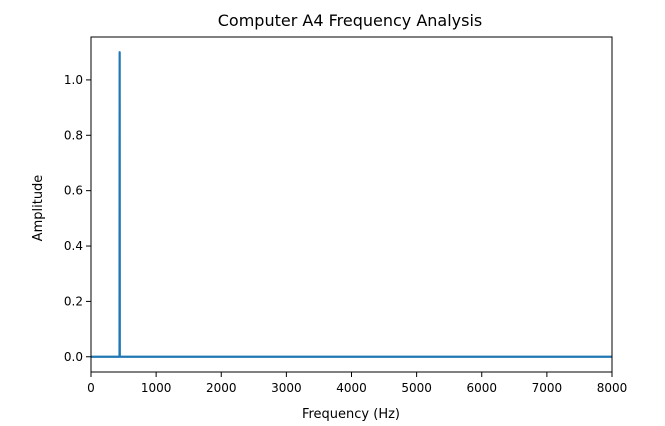 This screenshot has width=665, height=426. What do you see at coordinates (416, 388) in the screenshot?
I see `x-tick-label: 5000` at bounding box center [416, 388].